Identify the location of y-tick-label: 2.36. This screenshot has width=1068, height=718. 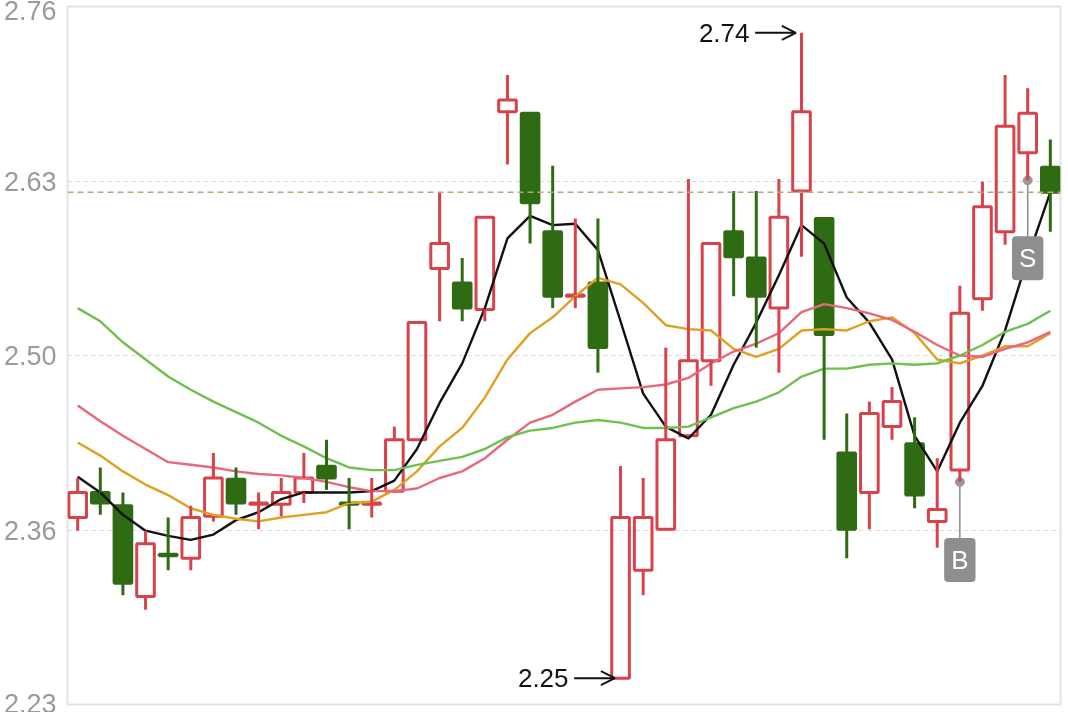
(30, 530).